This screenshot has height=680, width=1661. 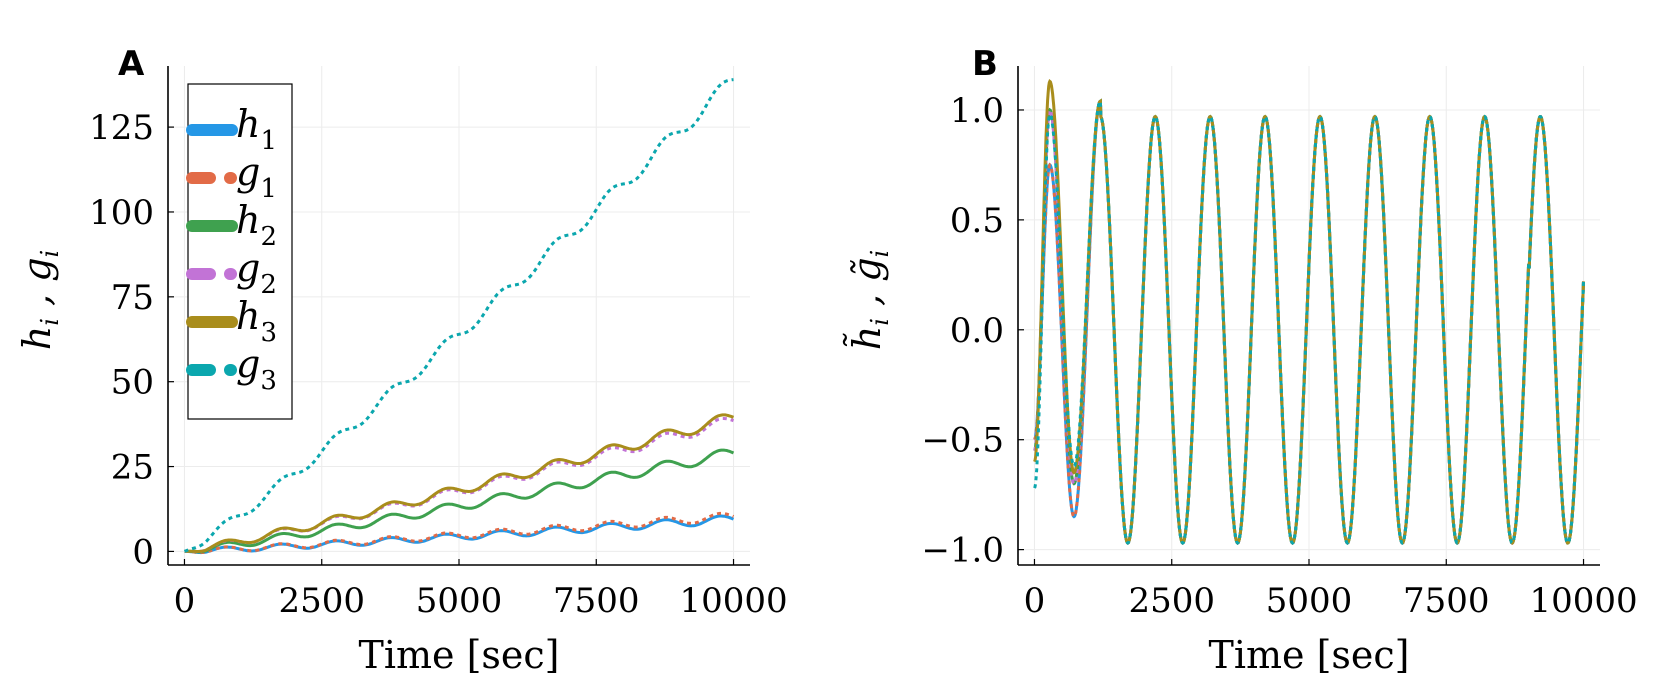 What do you see at coordinates (50, 254) in the screenshot?
I see `ylab-a-sub2: i` at bounding box center [50, 254].